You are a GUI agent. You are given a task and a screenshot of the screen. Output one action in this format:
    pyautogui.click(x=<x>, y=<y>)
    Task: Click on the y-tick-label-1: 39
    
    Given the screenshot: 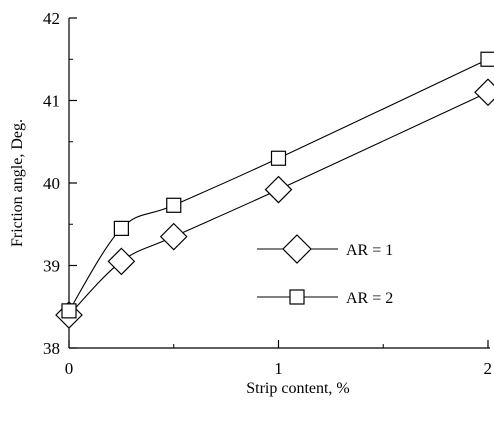 What is the action you would take?
    pyautogui.click(x=51, y=266)
    